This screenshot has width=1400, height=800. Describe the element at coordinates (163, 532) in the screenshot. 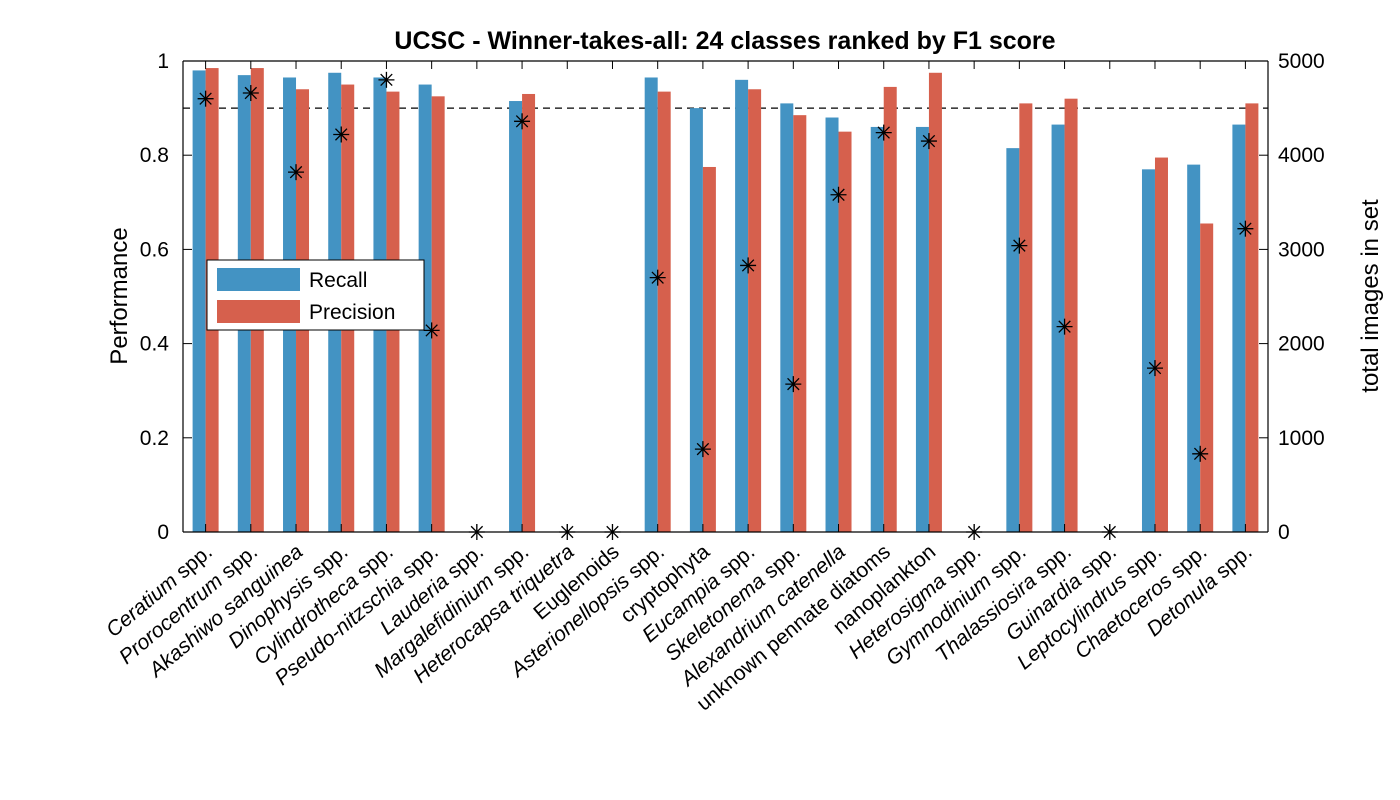

I see `y-tick-label-0: 0` at that location.